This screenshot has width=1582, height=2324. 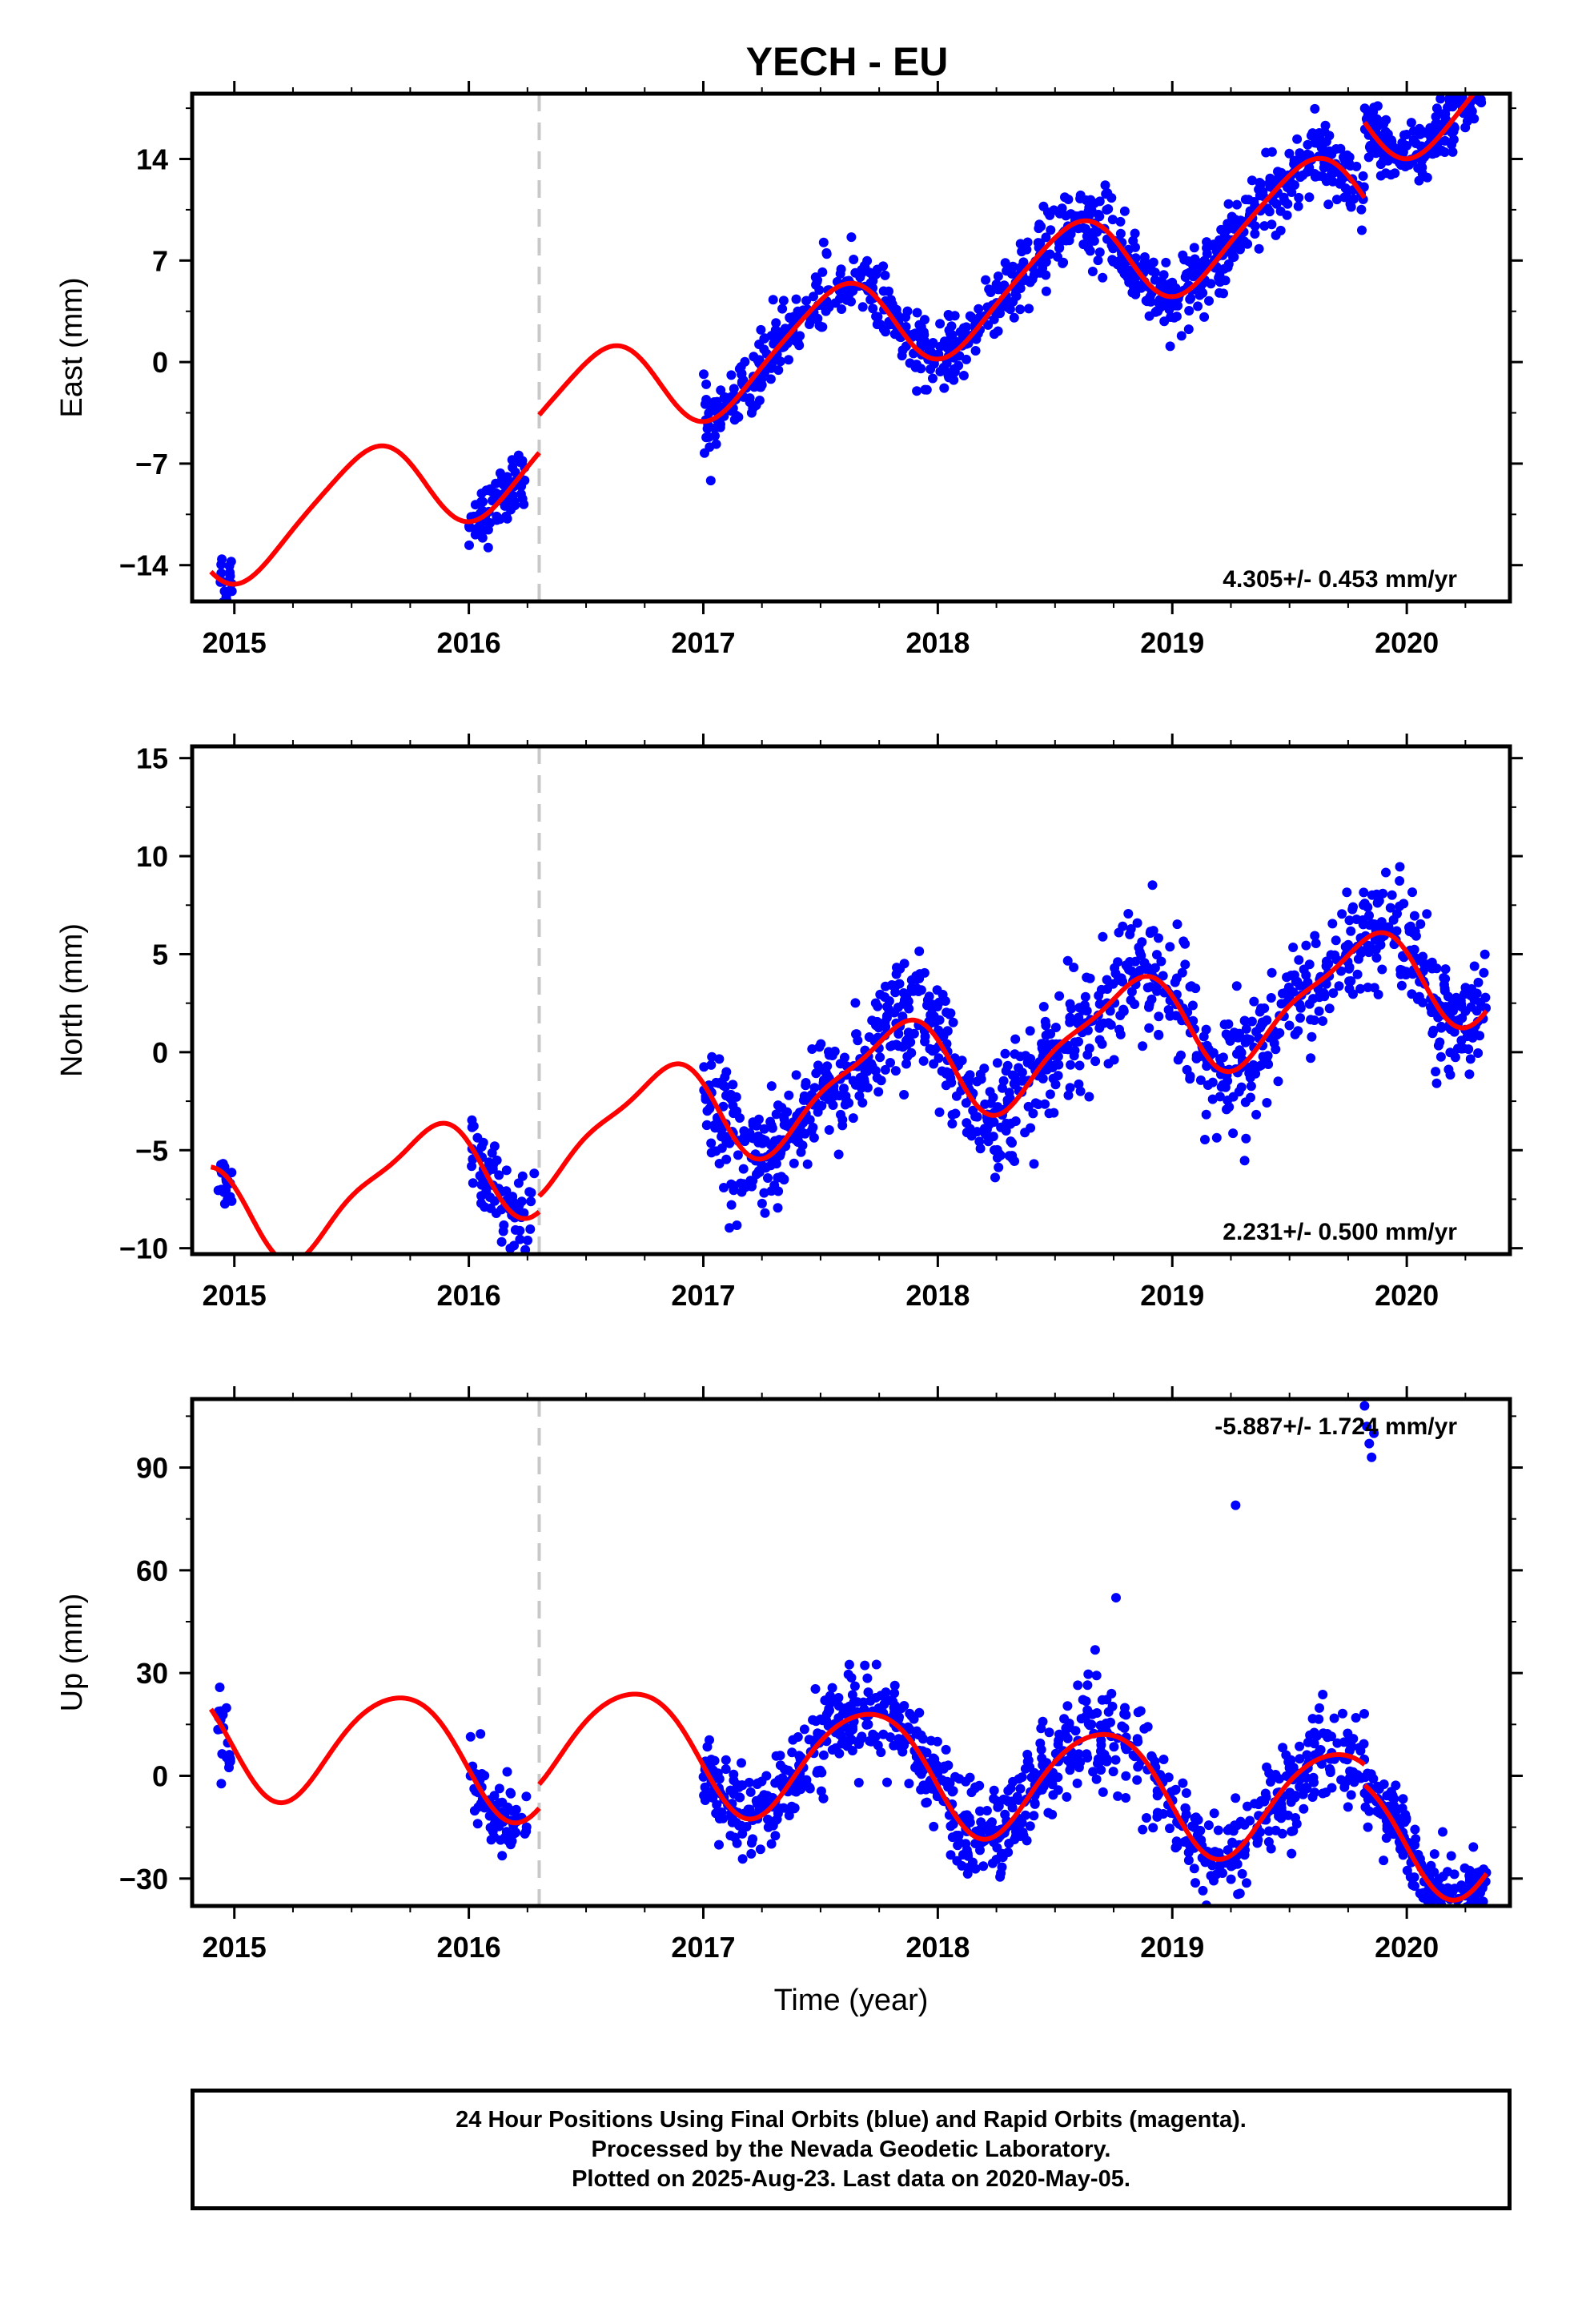 What do you see at coordinates (152, 856) in the screenshot?
I see `y-tick-label: 10` at bounding box center [152, 856].